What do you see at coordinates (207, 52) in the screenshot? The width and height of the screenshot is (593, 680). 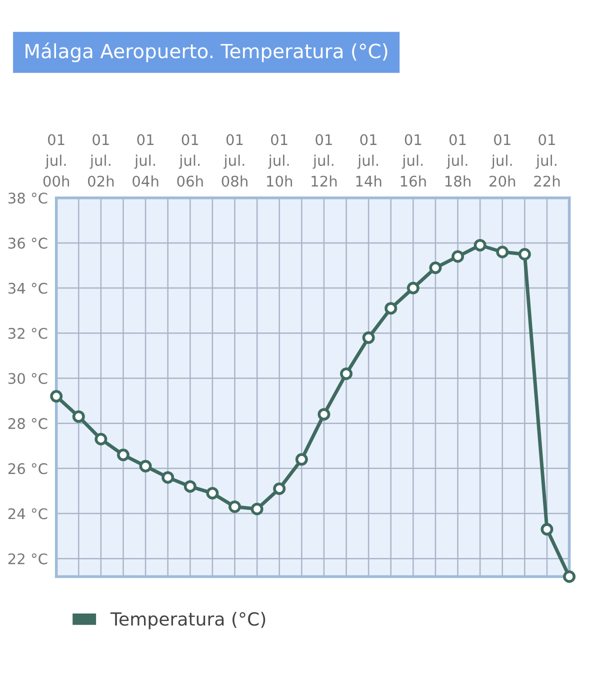 I see `chart-title: Málaga Aeropuerto. Temperatura (°C)` at bounding box center [207, 52].